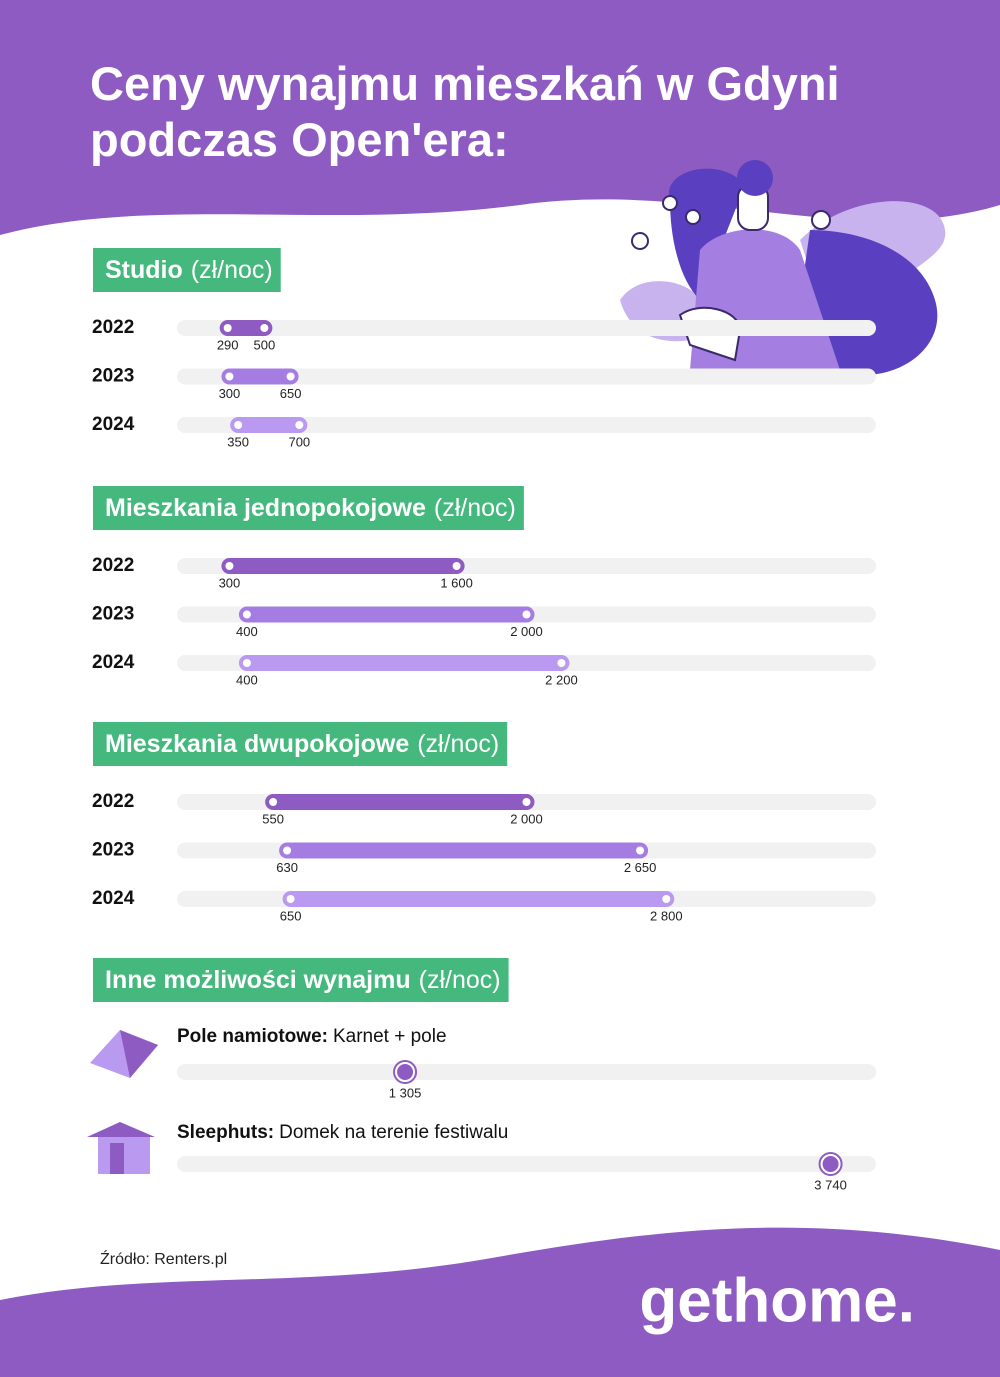  I want to click on value-label: 700, so click(299, 441).